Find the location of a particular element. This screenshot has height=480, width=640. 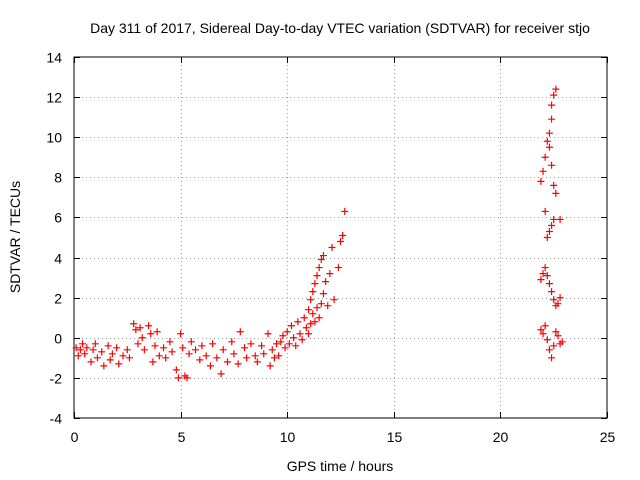

y-tick-label: 4 is located at coordinates (58, 259).